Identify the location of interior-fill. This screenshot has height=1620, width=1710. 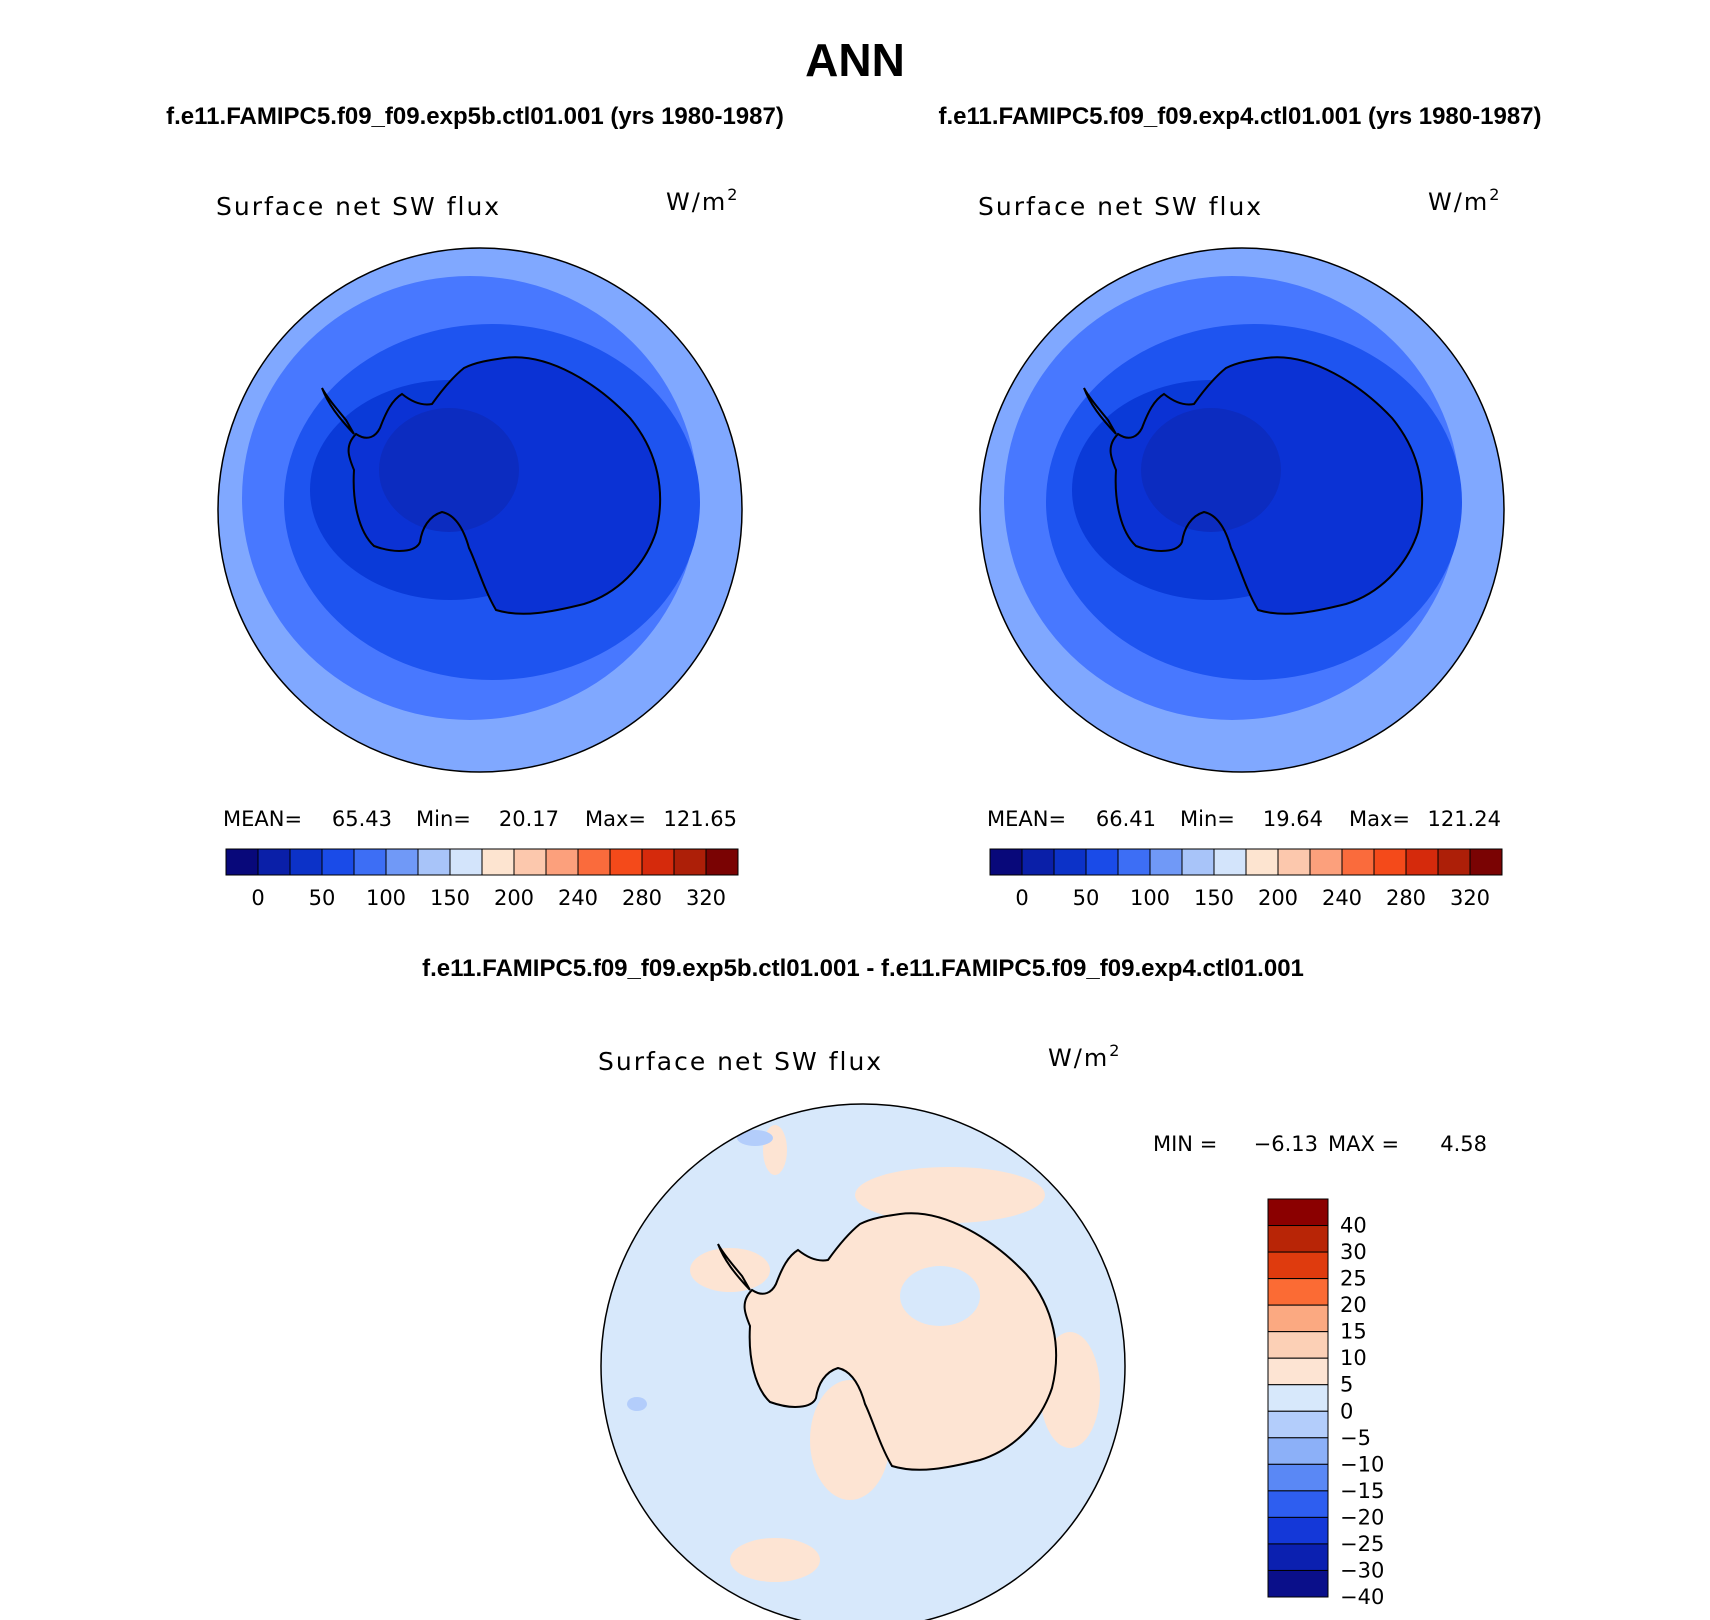
(1211, 470).